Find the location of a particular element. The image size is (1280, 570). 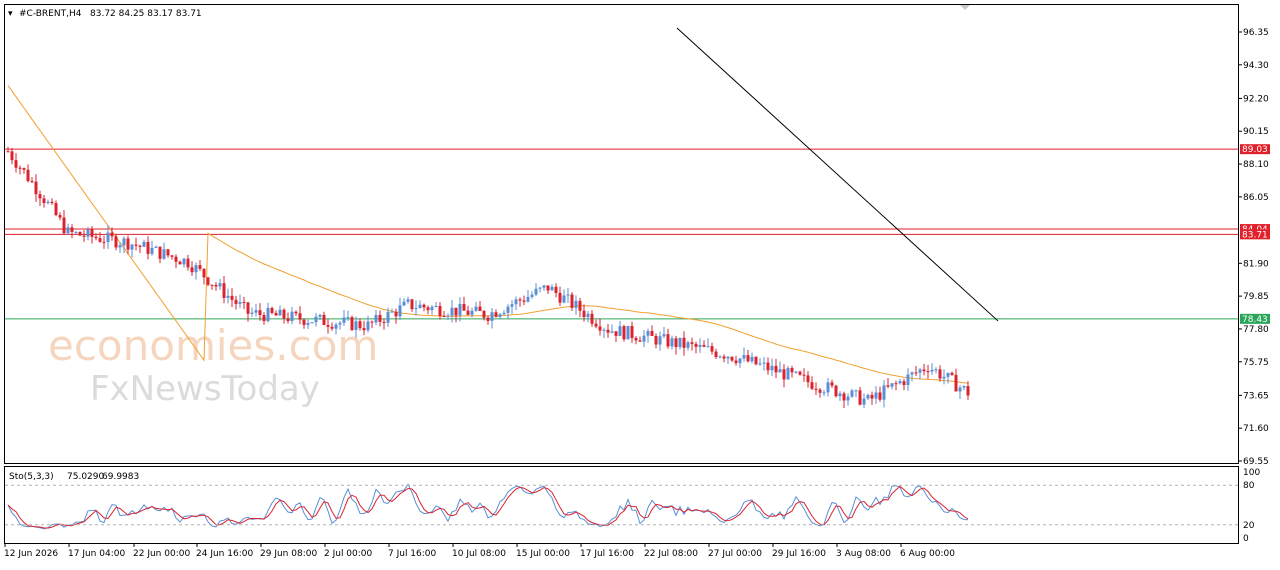

menu-arrow-icon: ▾ is located at coordinates (10, 14).